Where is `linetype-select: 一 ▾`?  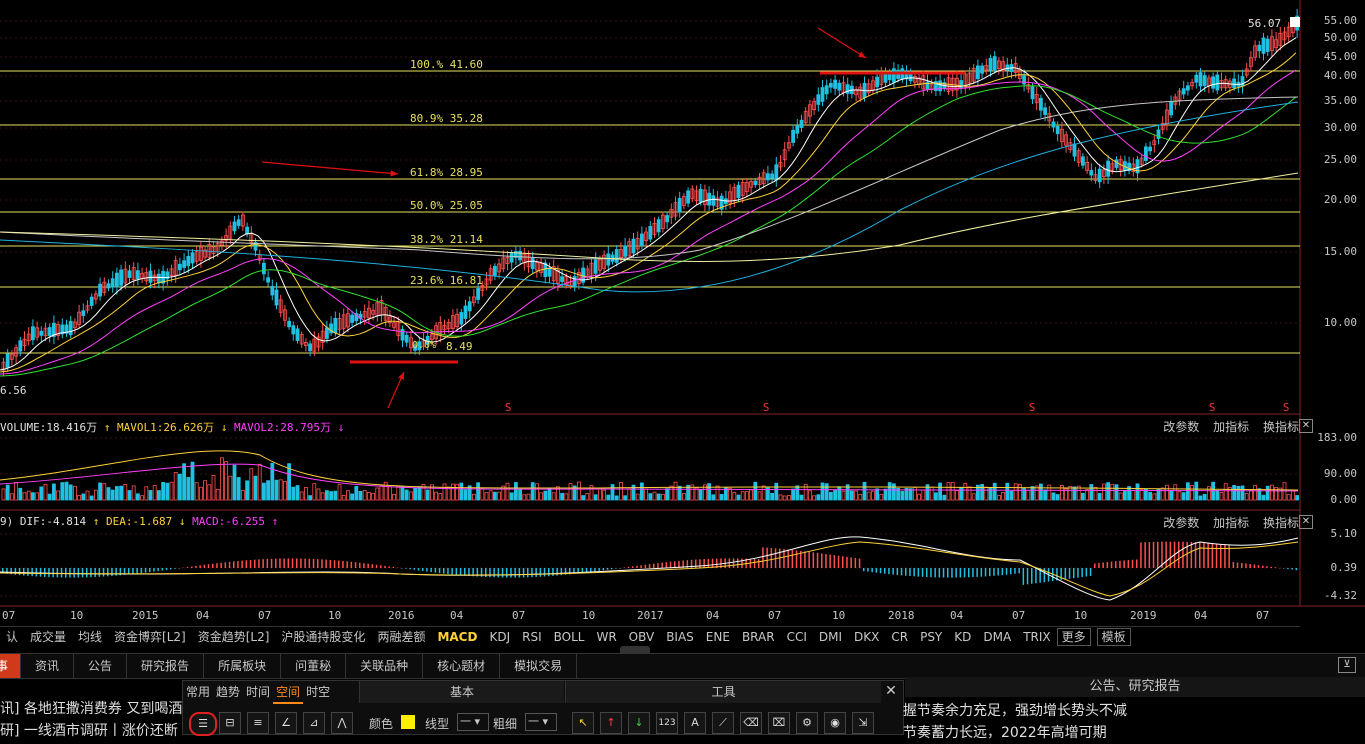
linetype-select: 一 ▾ is located at coordinates (473, 722).